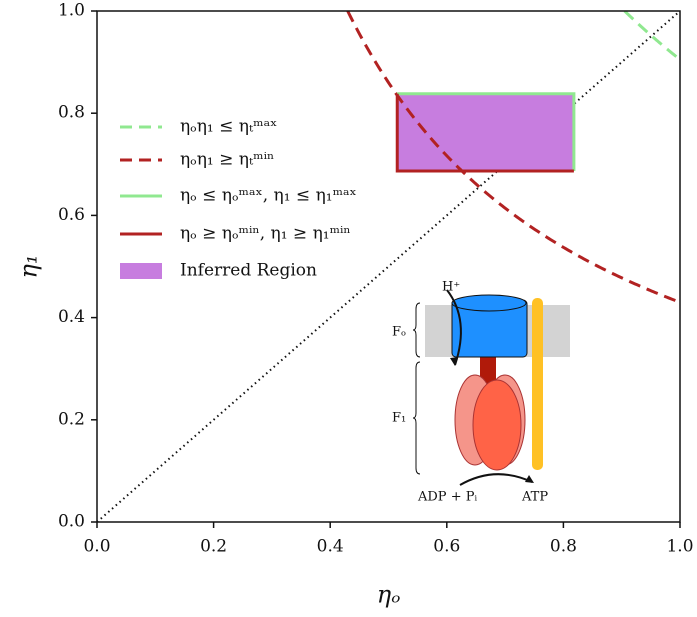 This screenshot has height=617, width=697. I want to click on label-fo: Fₒ, so click(399, 332).